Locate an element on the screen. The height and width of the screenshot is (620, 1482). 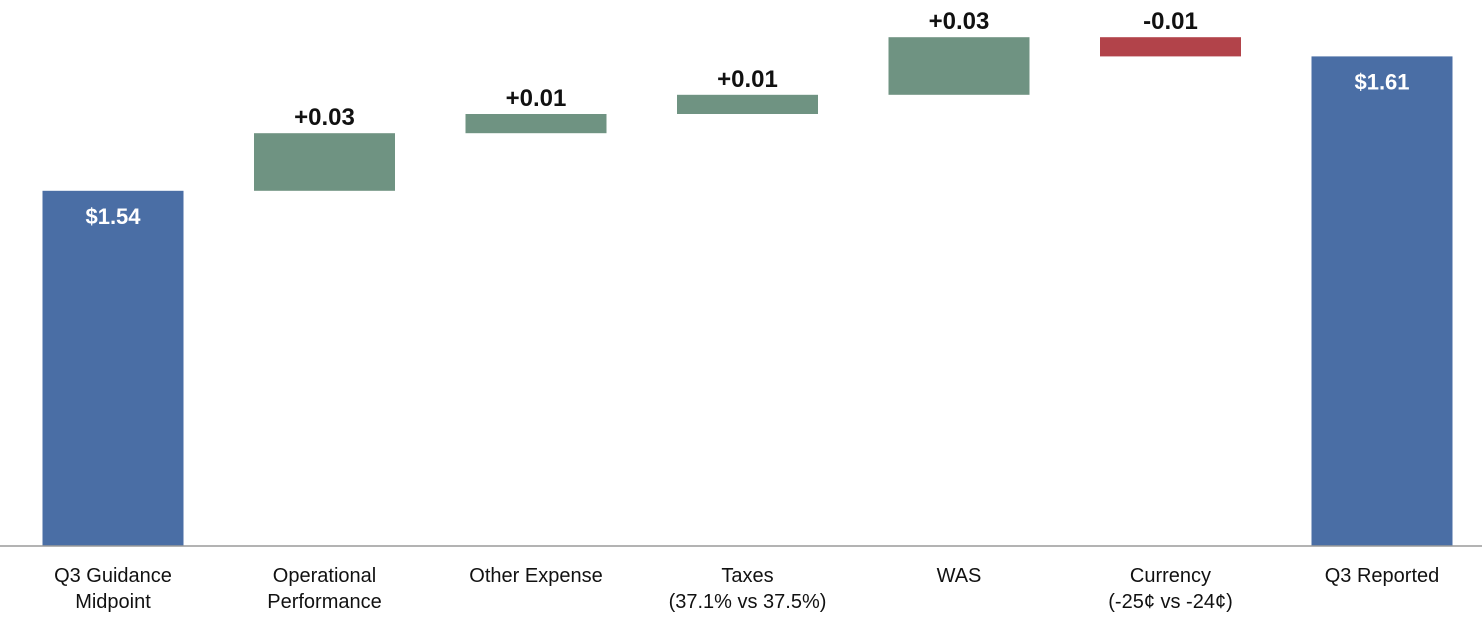
bar-value-label-5: -0.01 is located at coordinates (1170, 21).